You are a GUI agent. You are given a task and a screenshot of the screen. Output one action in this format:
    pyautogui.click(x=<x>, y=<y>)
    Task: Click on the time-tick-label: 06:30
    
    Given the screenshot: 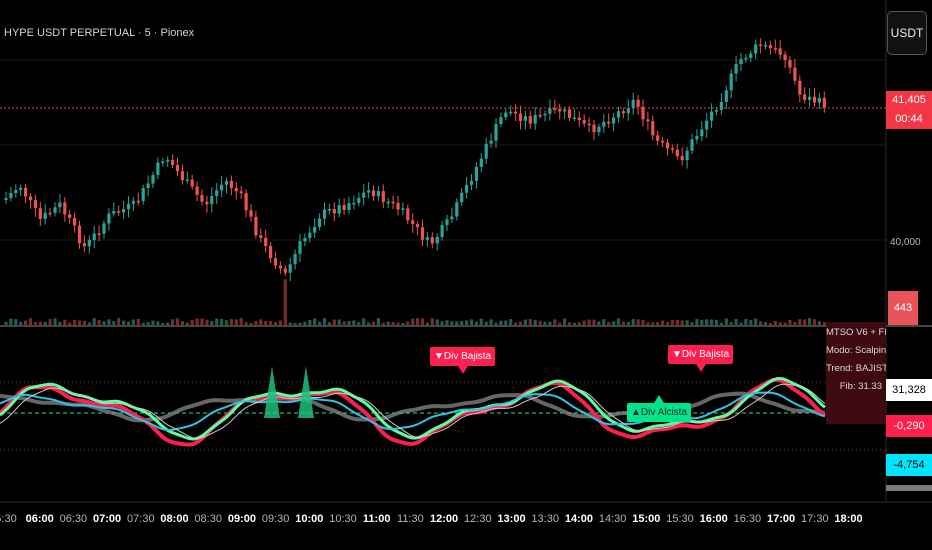 What is the action you would take?
    pyautogui.click(x=73, y=519)
    